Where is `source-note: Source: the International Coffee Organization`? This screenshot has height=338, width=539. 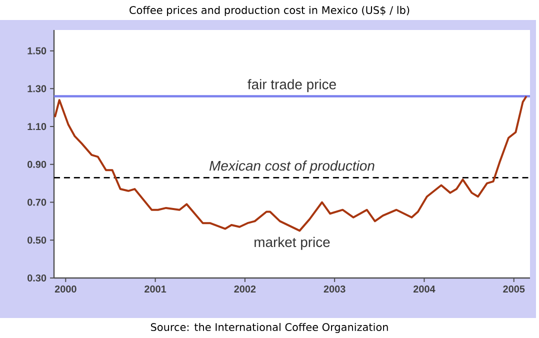 source-note: Source: the International Coffee Organization is located at coordinates (269, 328).